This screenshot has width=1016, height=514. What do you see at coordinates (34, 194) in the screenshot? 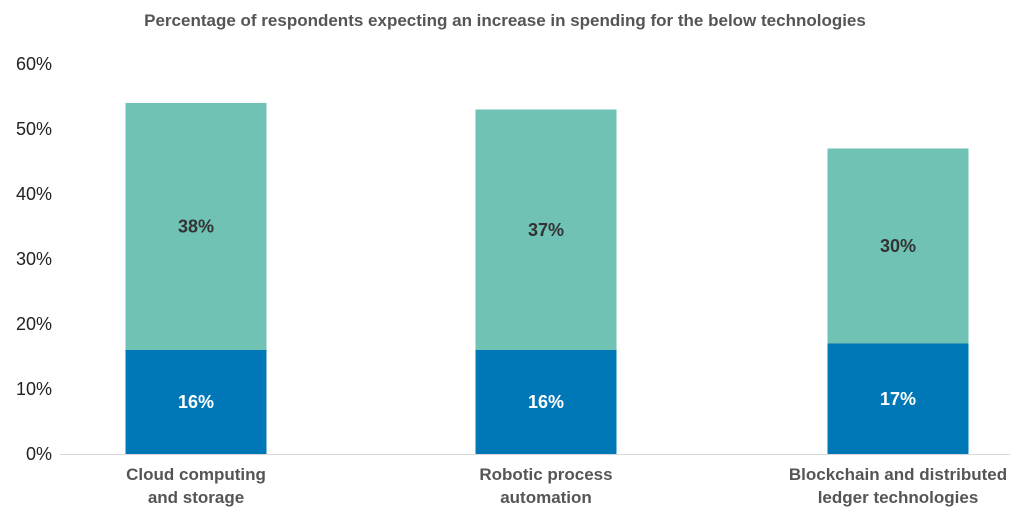
I see `y-tick-label: 40%` at bounding box center [34, 194].